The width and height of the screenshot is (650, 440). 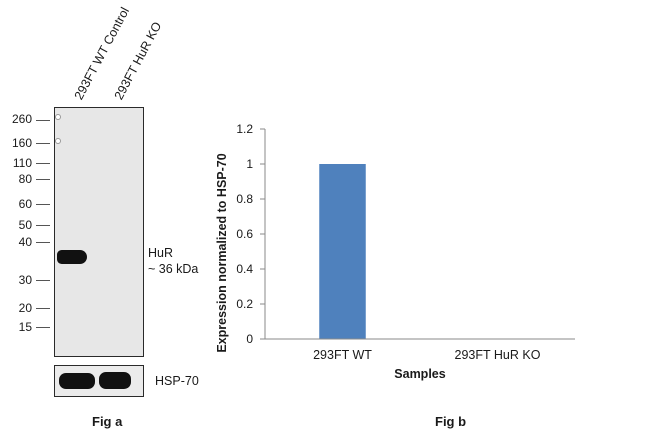 I want to click on y-tick-label: 1.2, so click(x=244, y=129).